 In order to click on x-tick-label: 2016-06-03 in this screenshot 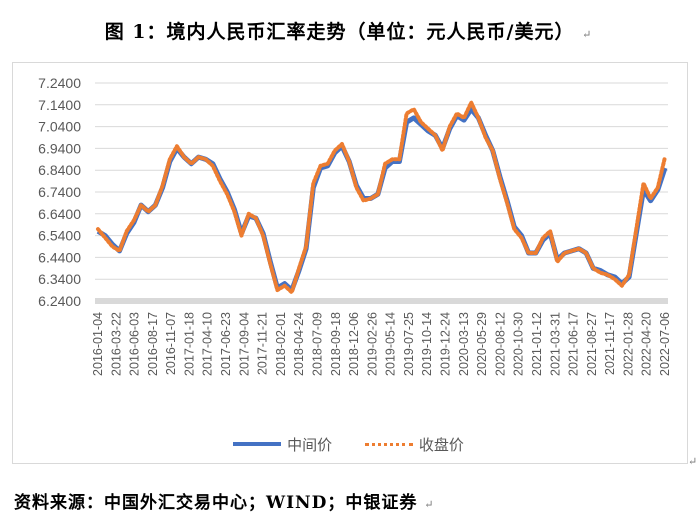, I will do `click(135, 344)`.